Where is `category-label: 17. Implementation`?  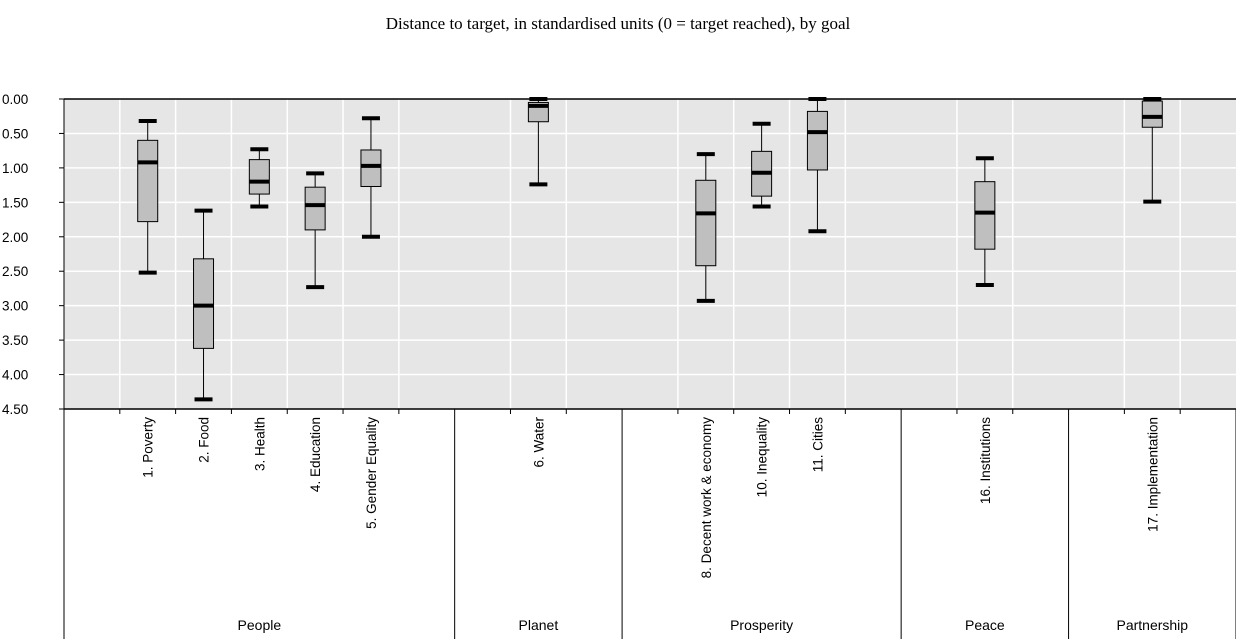 category-label: 17. Implementation is located at coordinates (1152, 474).